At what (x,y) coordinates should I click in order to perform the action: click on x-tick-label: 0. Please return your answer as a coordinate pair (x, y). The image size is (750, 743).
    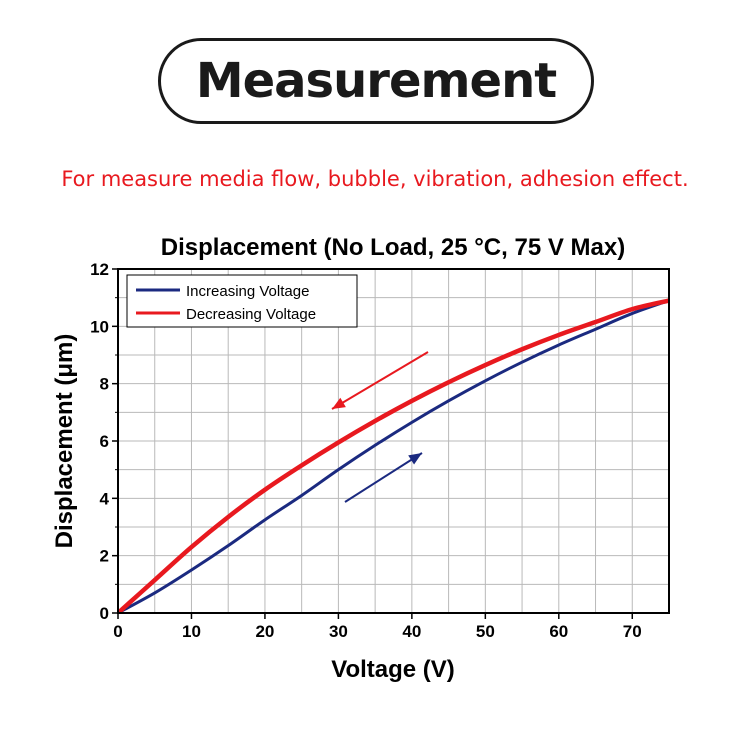
    Looking at the image, I should click on (117, 631).